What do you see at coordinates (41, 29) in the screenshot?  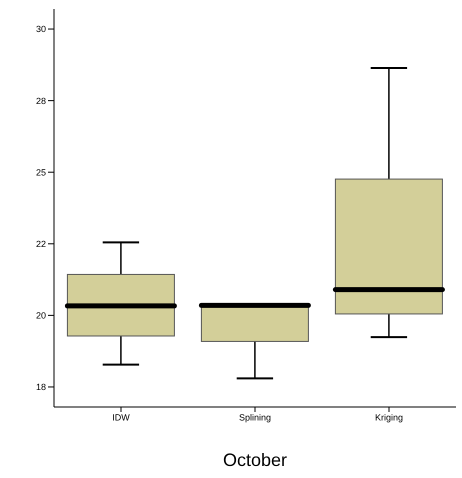 I see `y-tick-label: 30` at bounding box center [41, 29].